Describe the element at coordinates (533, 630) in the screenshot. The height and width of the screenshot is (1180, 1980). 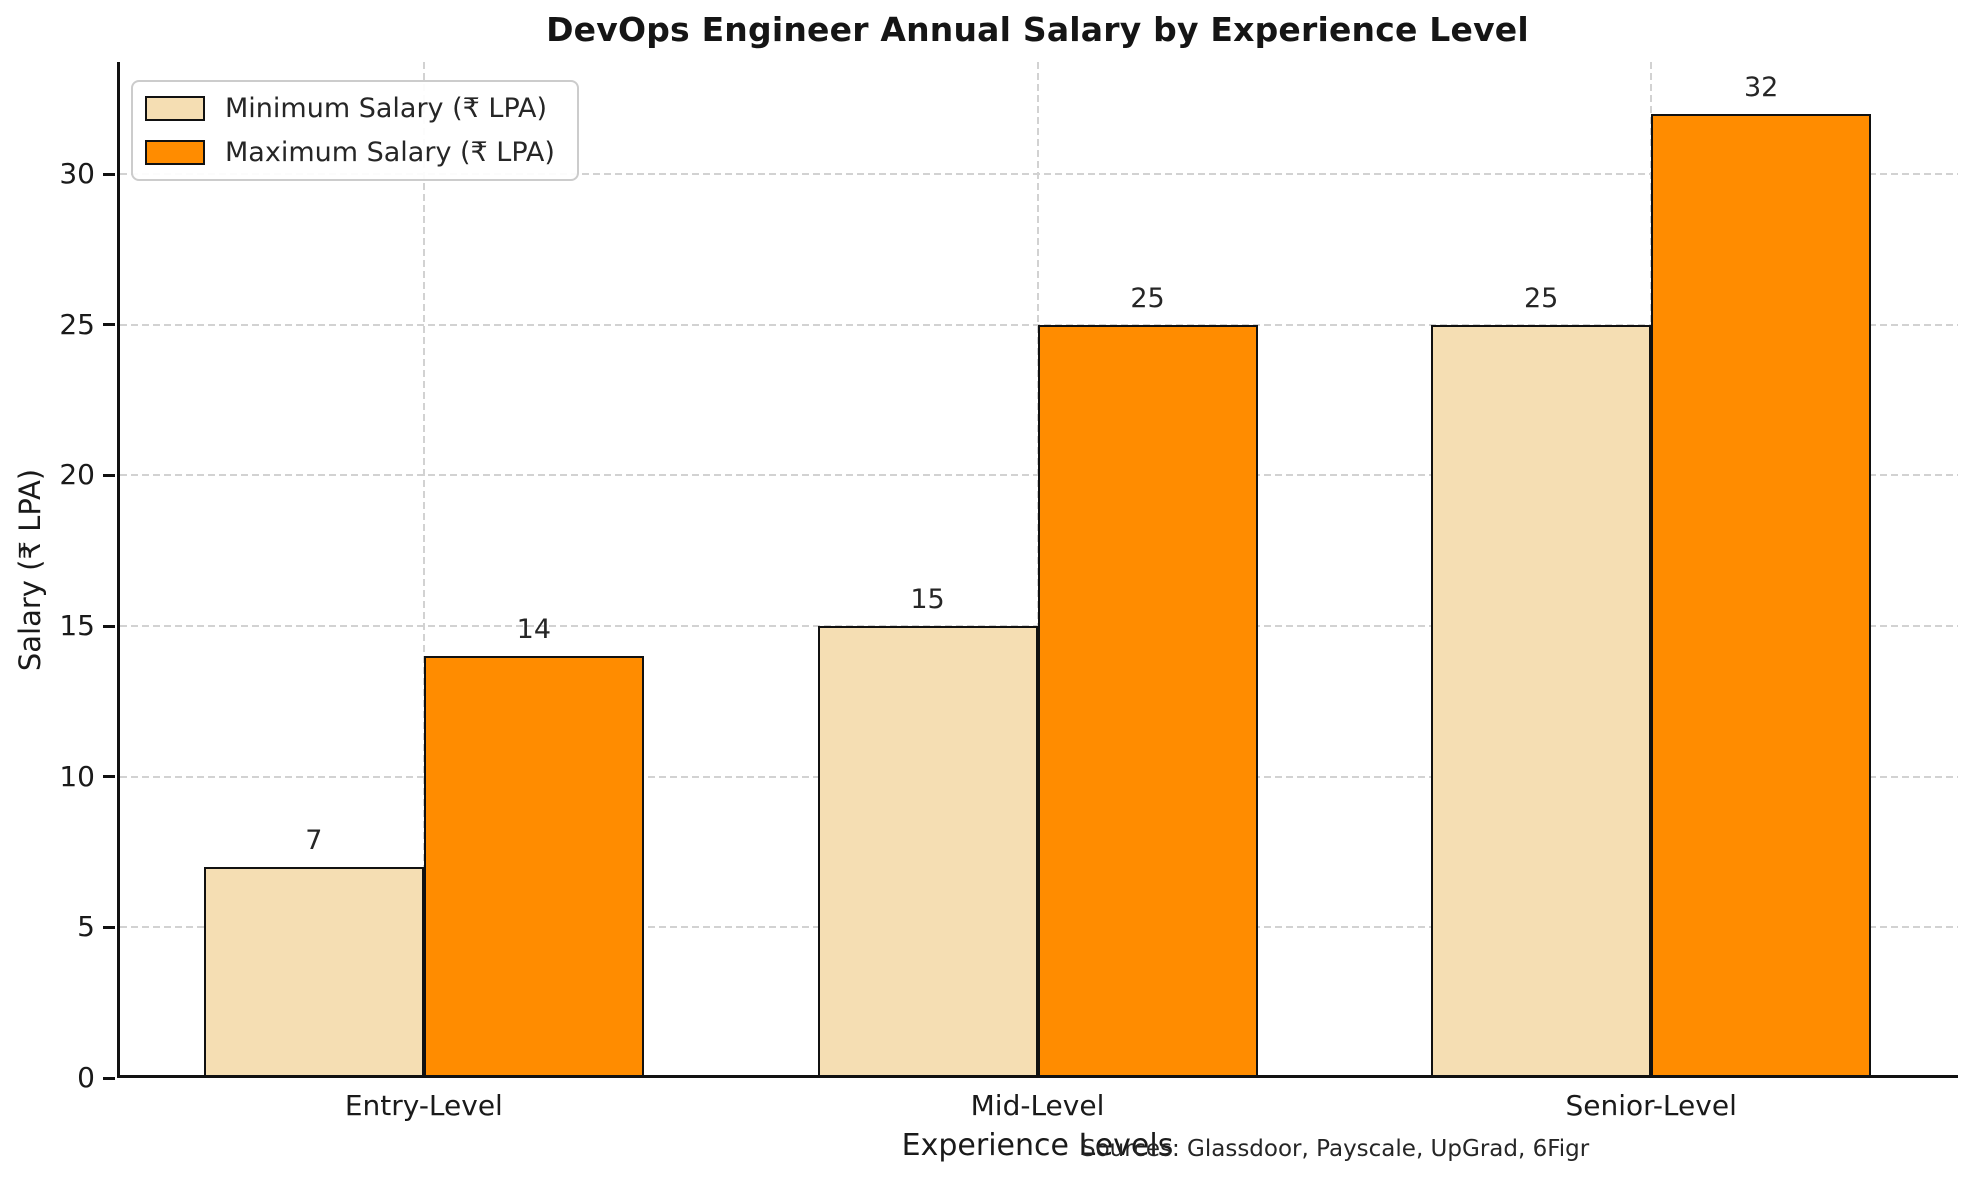
I see `bar-value-label: 14` at that location.